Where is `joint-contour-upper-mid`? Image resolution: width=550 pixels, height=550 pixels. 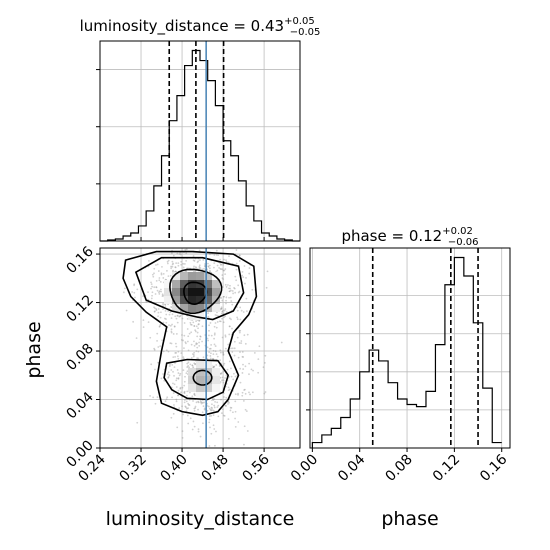
joint-contour-upper-mid is located at coordinates (189, 288).